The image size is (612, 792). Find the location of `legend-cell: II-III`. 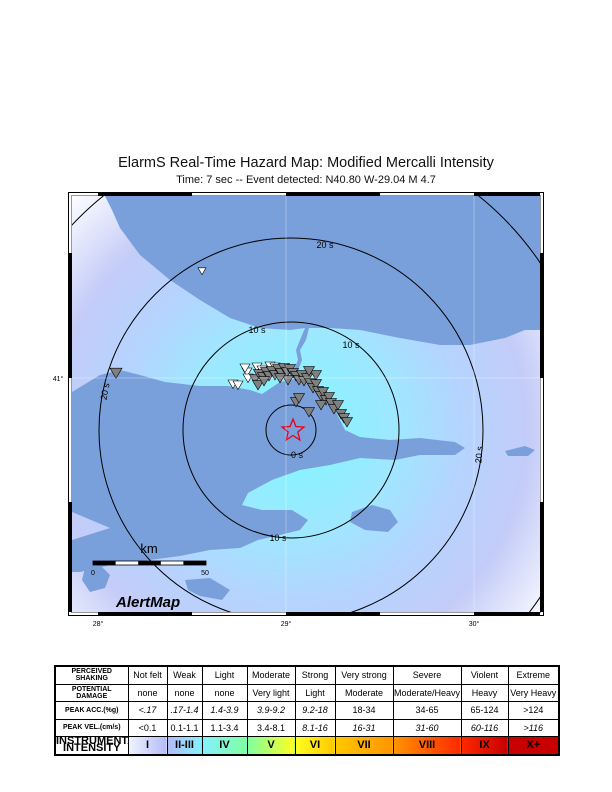

legend-cell: II-III is located at coordinates (184, 745).